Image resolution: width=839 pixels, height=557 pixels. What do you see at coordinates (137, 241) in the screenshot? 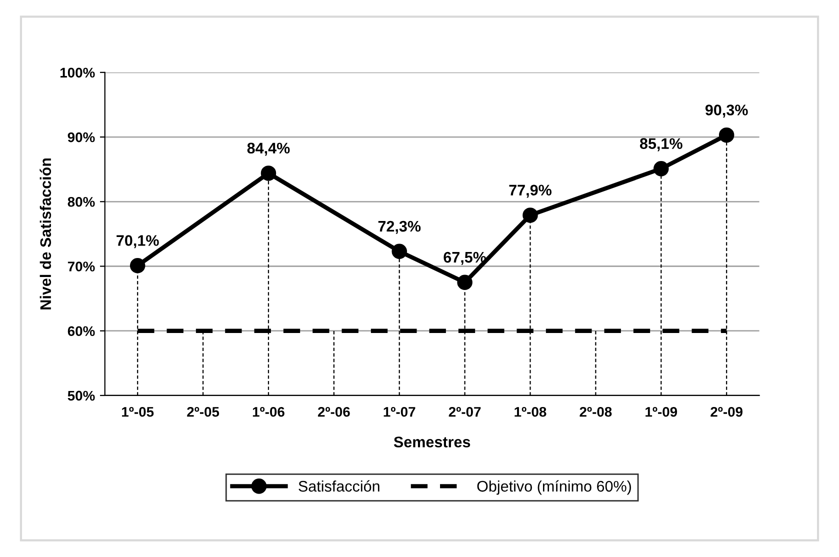
I see `data-label: 70,1%` at bounding box center [137, 241].